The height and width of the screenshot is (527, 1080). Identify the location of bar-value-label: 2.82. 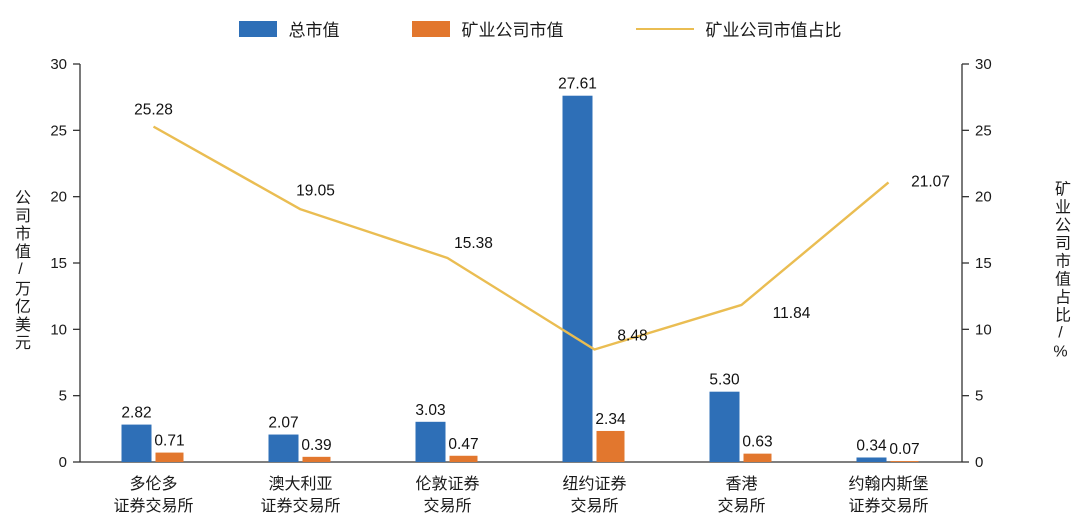
(136, 413).